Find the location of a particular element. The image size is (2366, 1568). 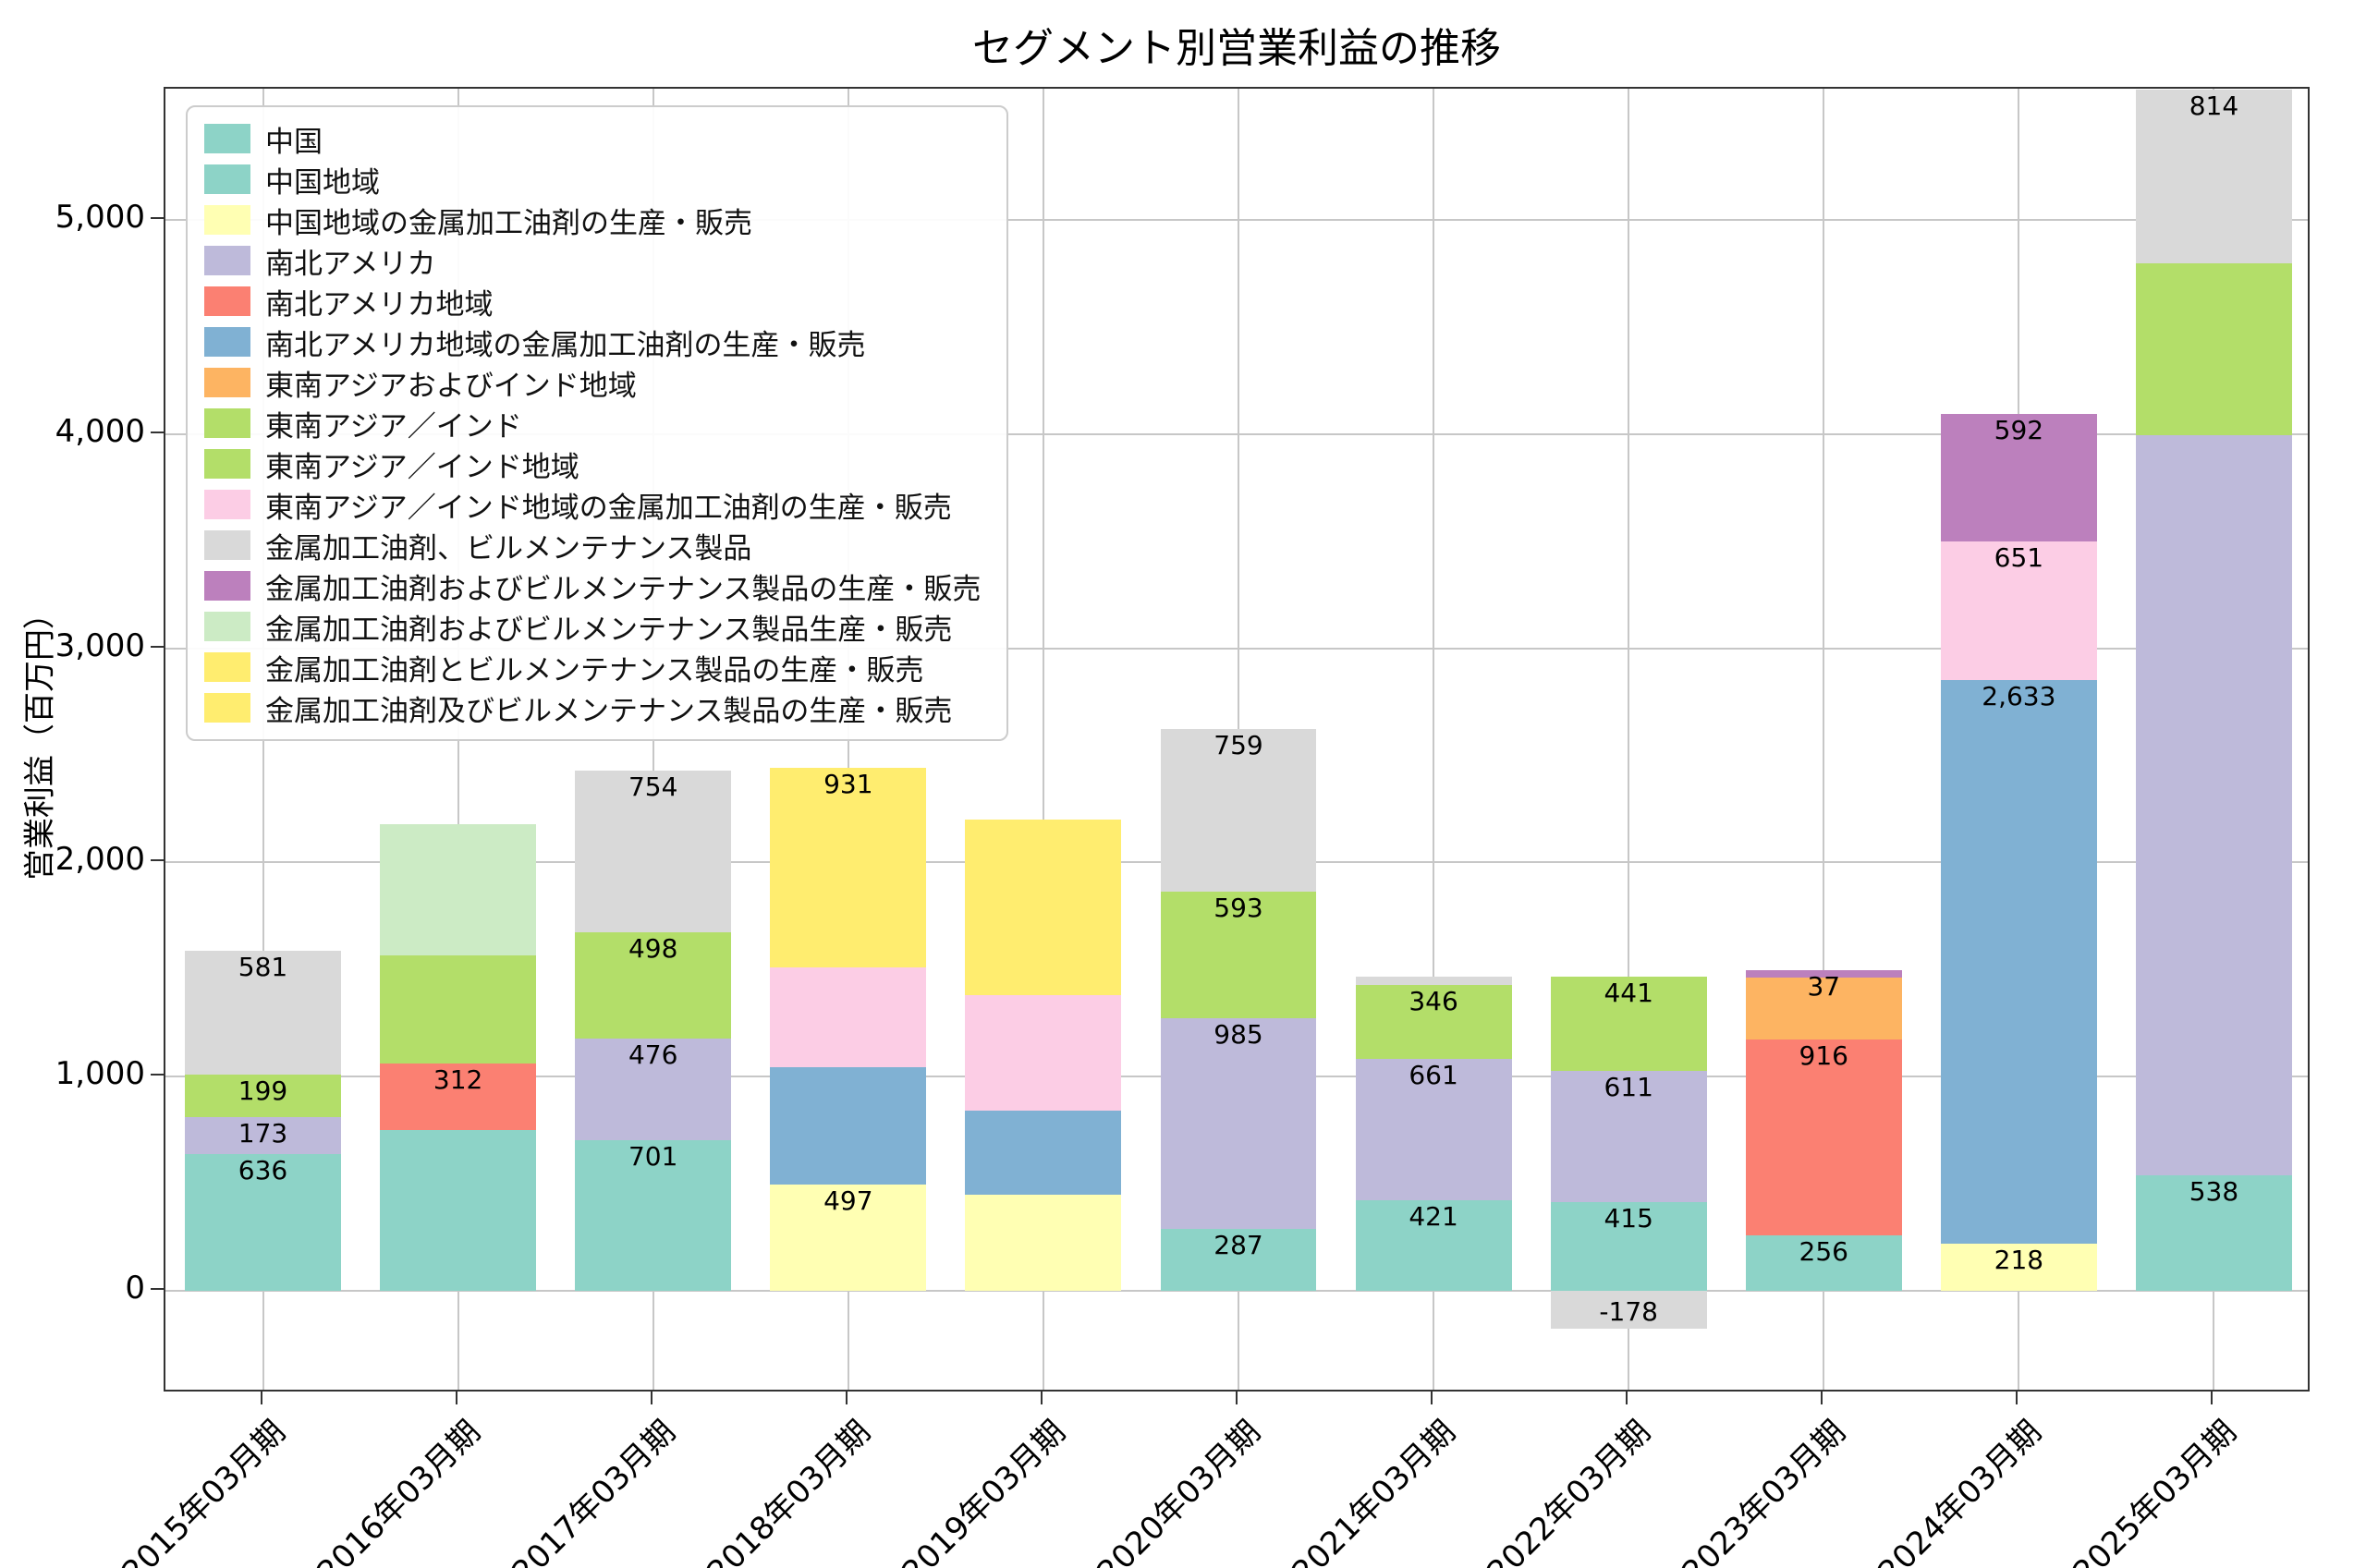

bar-value-label: 581 is located at coordinates (263, 966).